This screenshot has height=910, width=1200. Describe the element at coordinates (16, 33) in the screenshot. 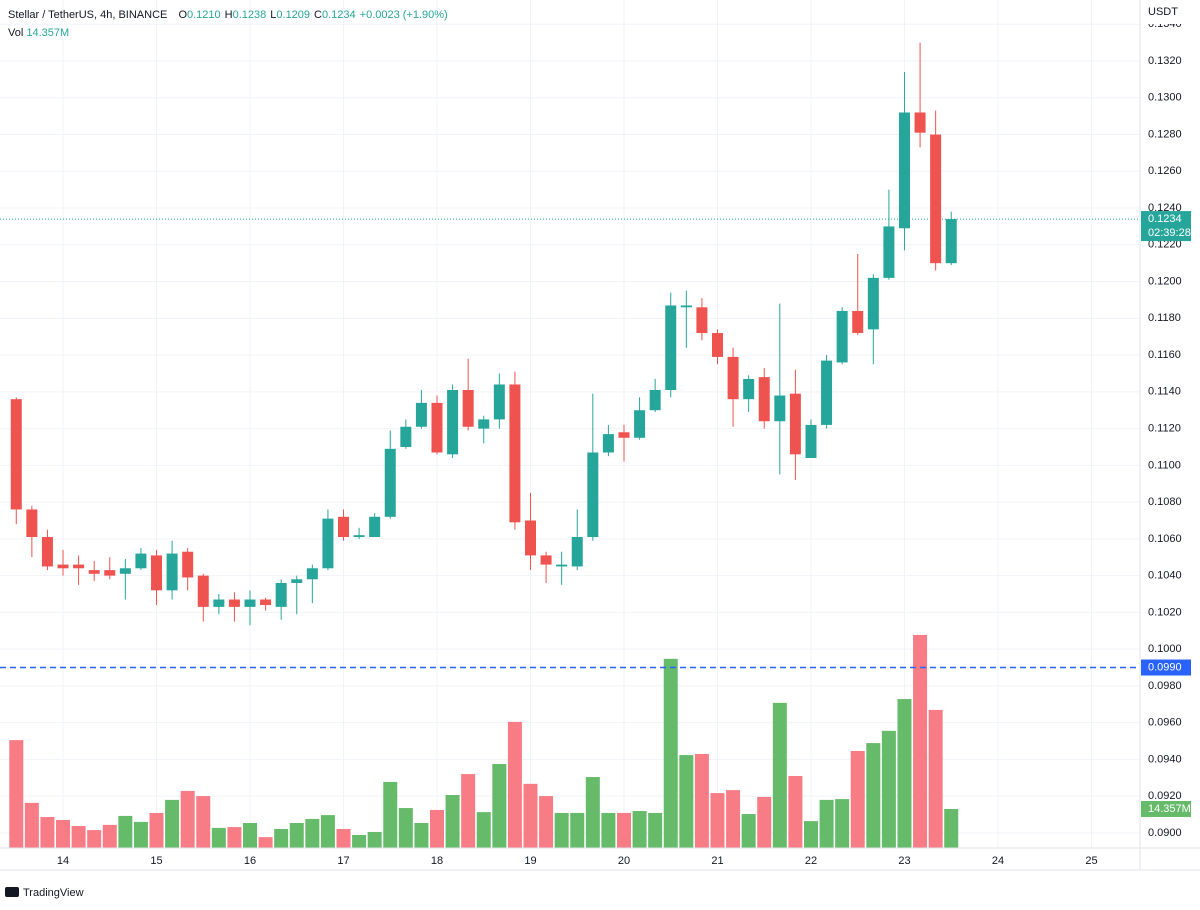

I see `volume-title: Vol` at that location.